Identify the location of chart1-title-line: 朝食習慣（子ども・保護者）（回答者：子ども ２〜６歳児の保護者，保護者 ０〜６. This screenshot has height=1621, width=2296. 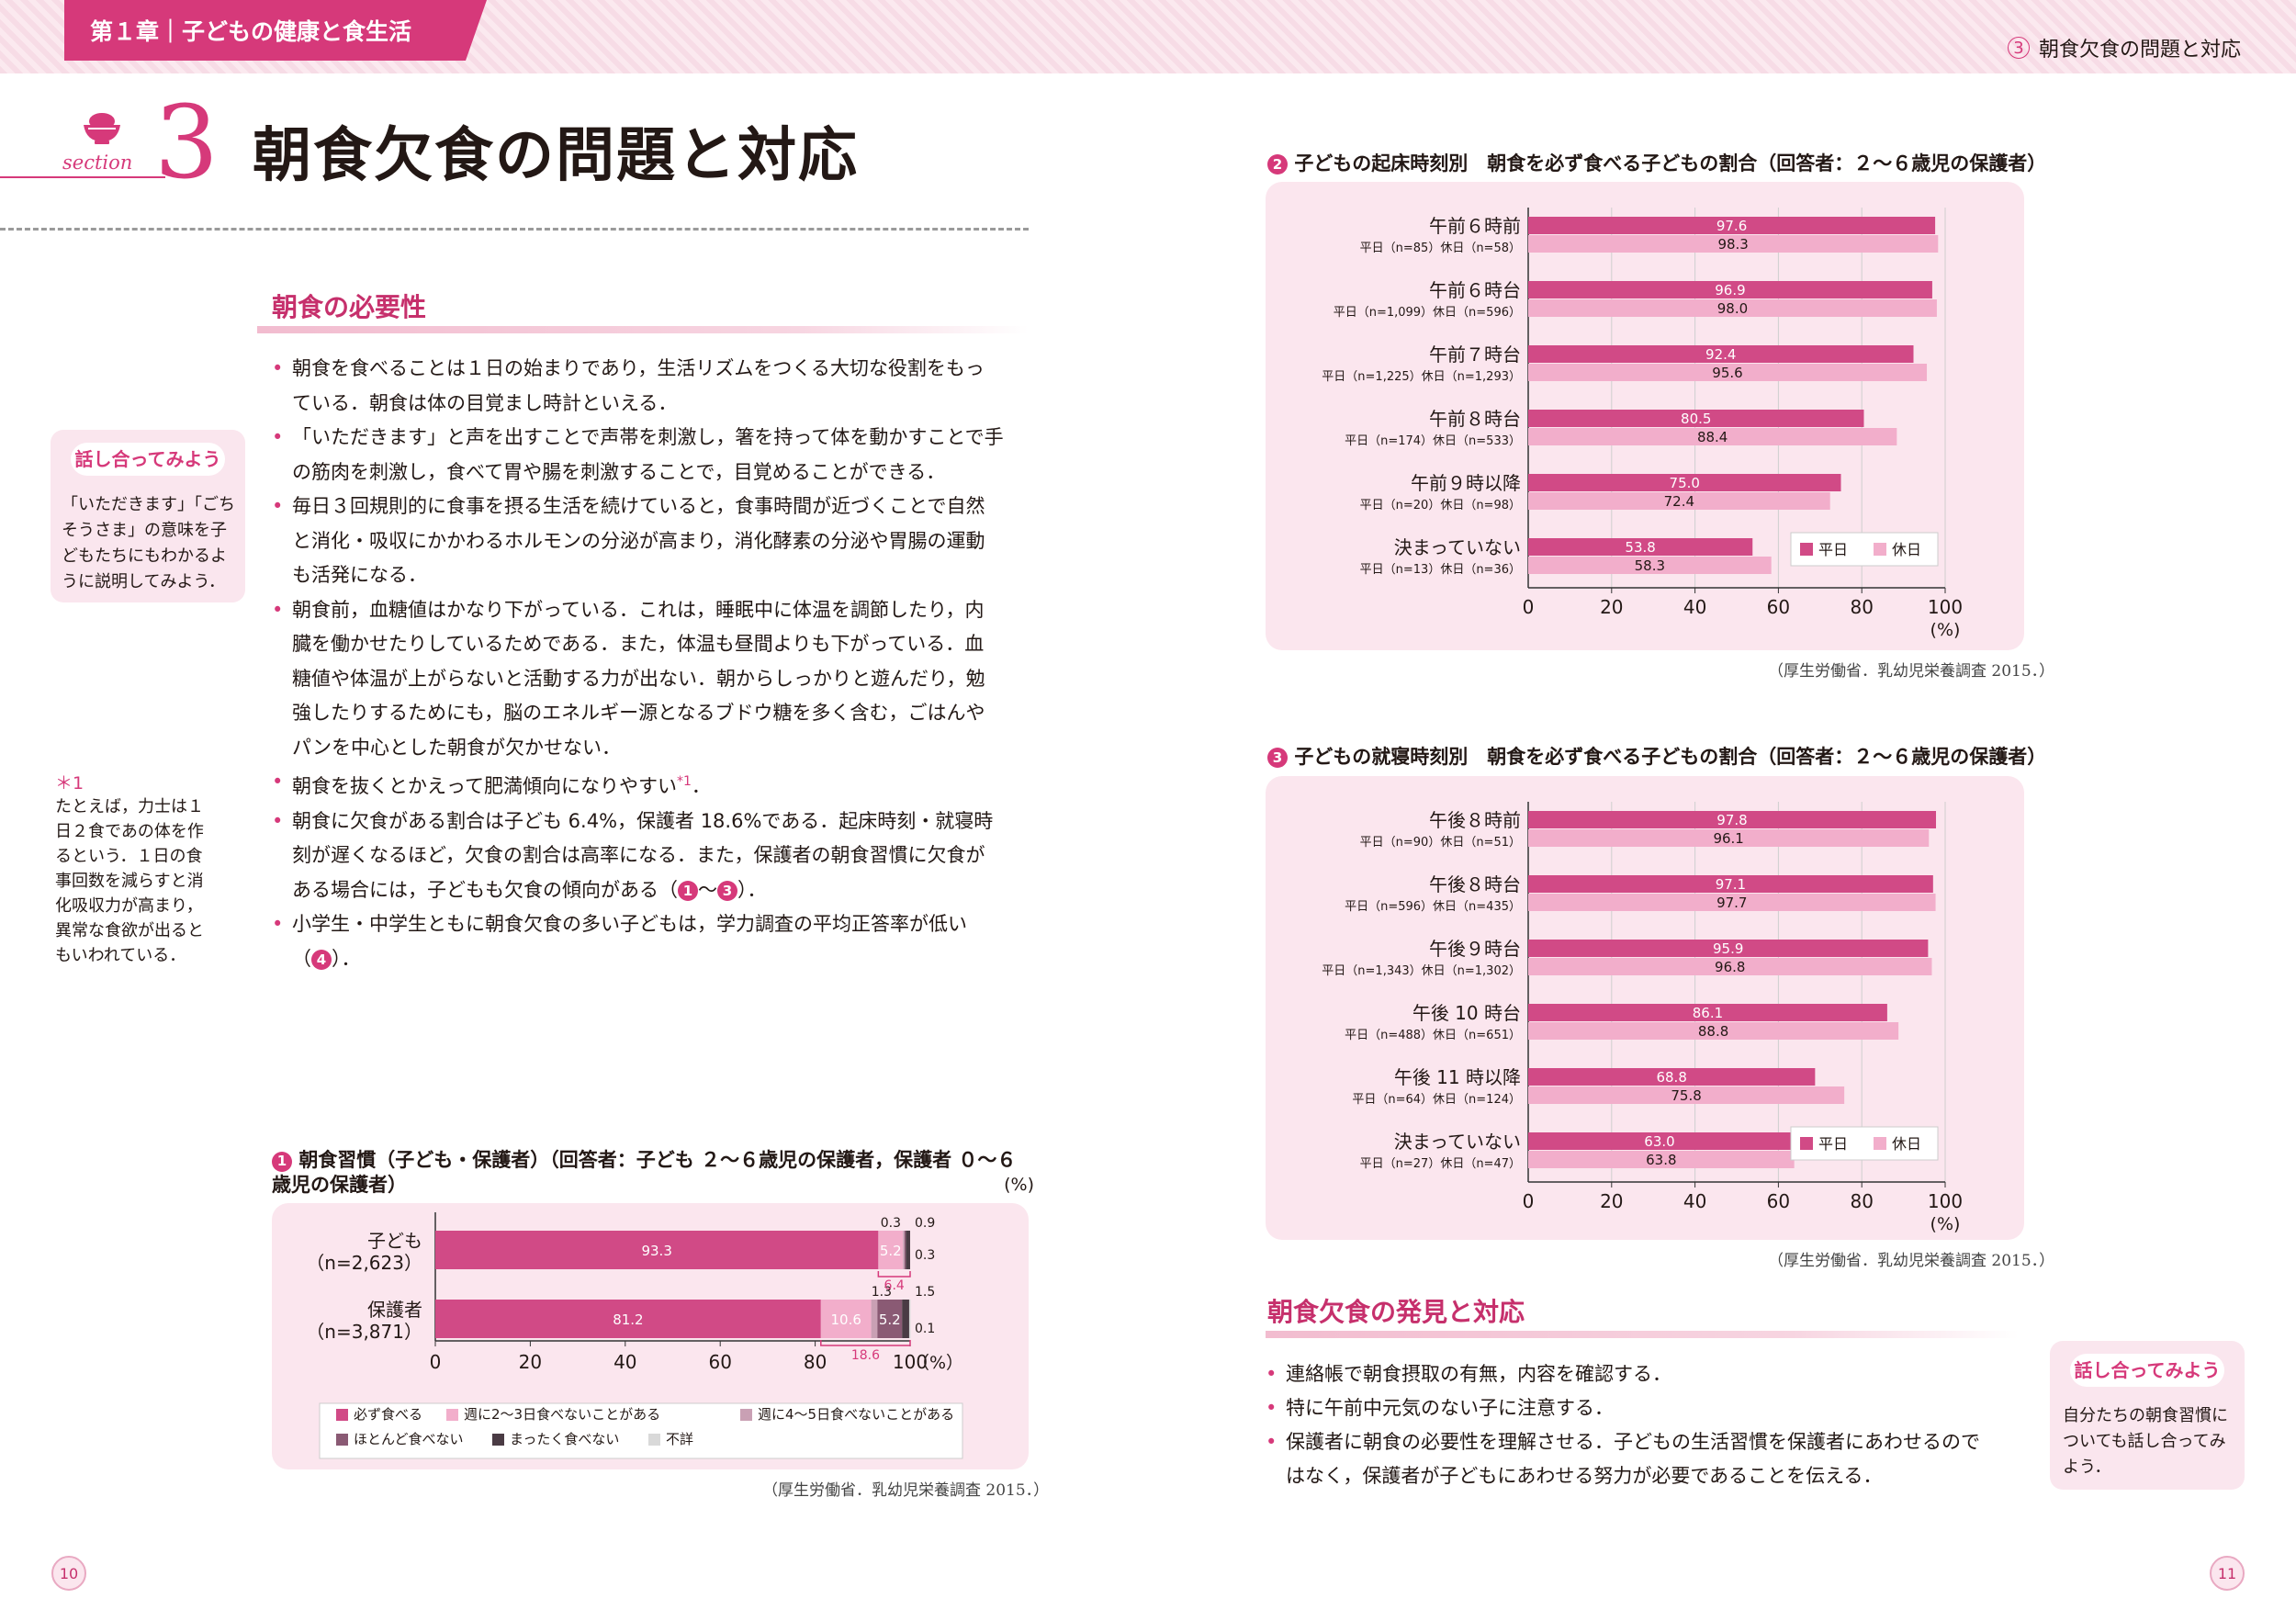
(657, 1160).